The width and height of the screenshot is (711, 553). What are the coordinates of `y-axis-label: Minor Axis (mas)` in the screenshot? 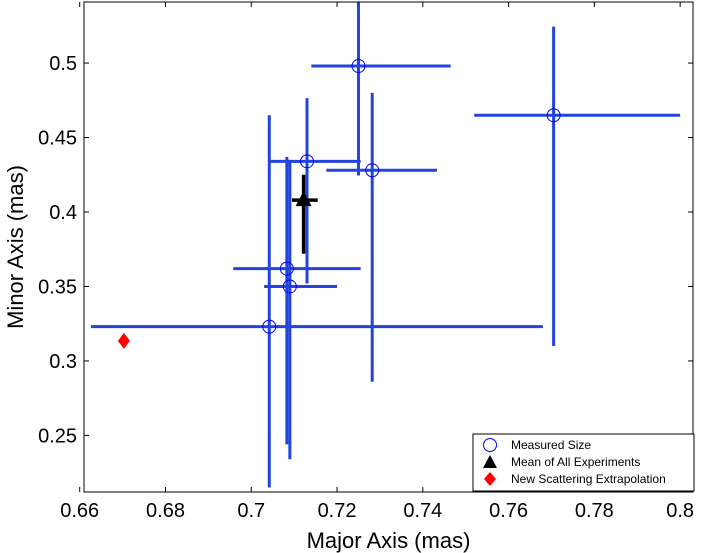 It's located at (15, 247).